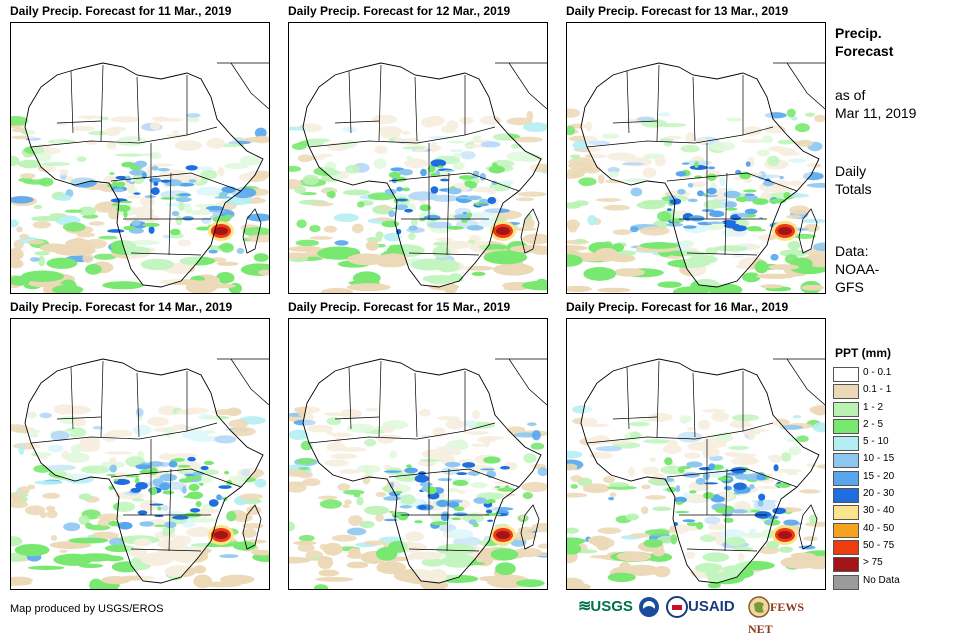 The image size is (967, 640). What do you see at coordinates (399, 307) in the screenshot?
I see `panel-title: Daily Precip. Forecast for 15 Mar., 2019` at bounding box center [399, 307].